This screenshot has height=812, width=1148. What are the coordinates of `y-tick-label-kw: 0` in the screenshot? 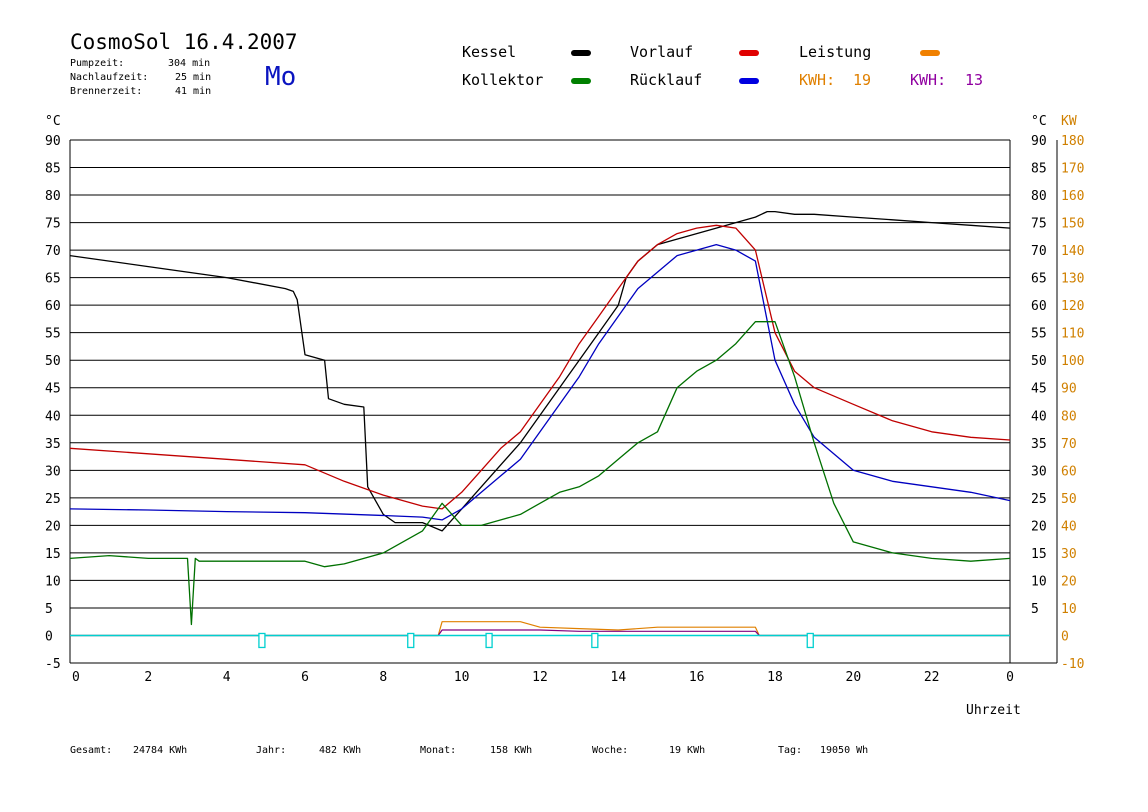 It's located at (1065, 636).